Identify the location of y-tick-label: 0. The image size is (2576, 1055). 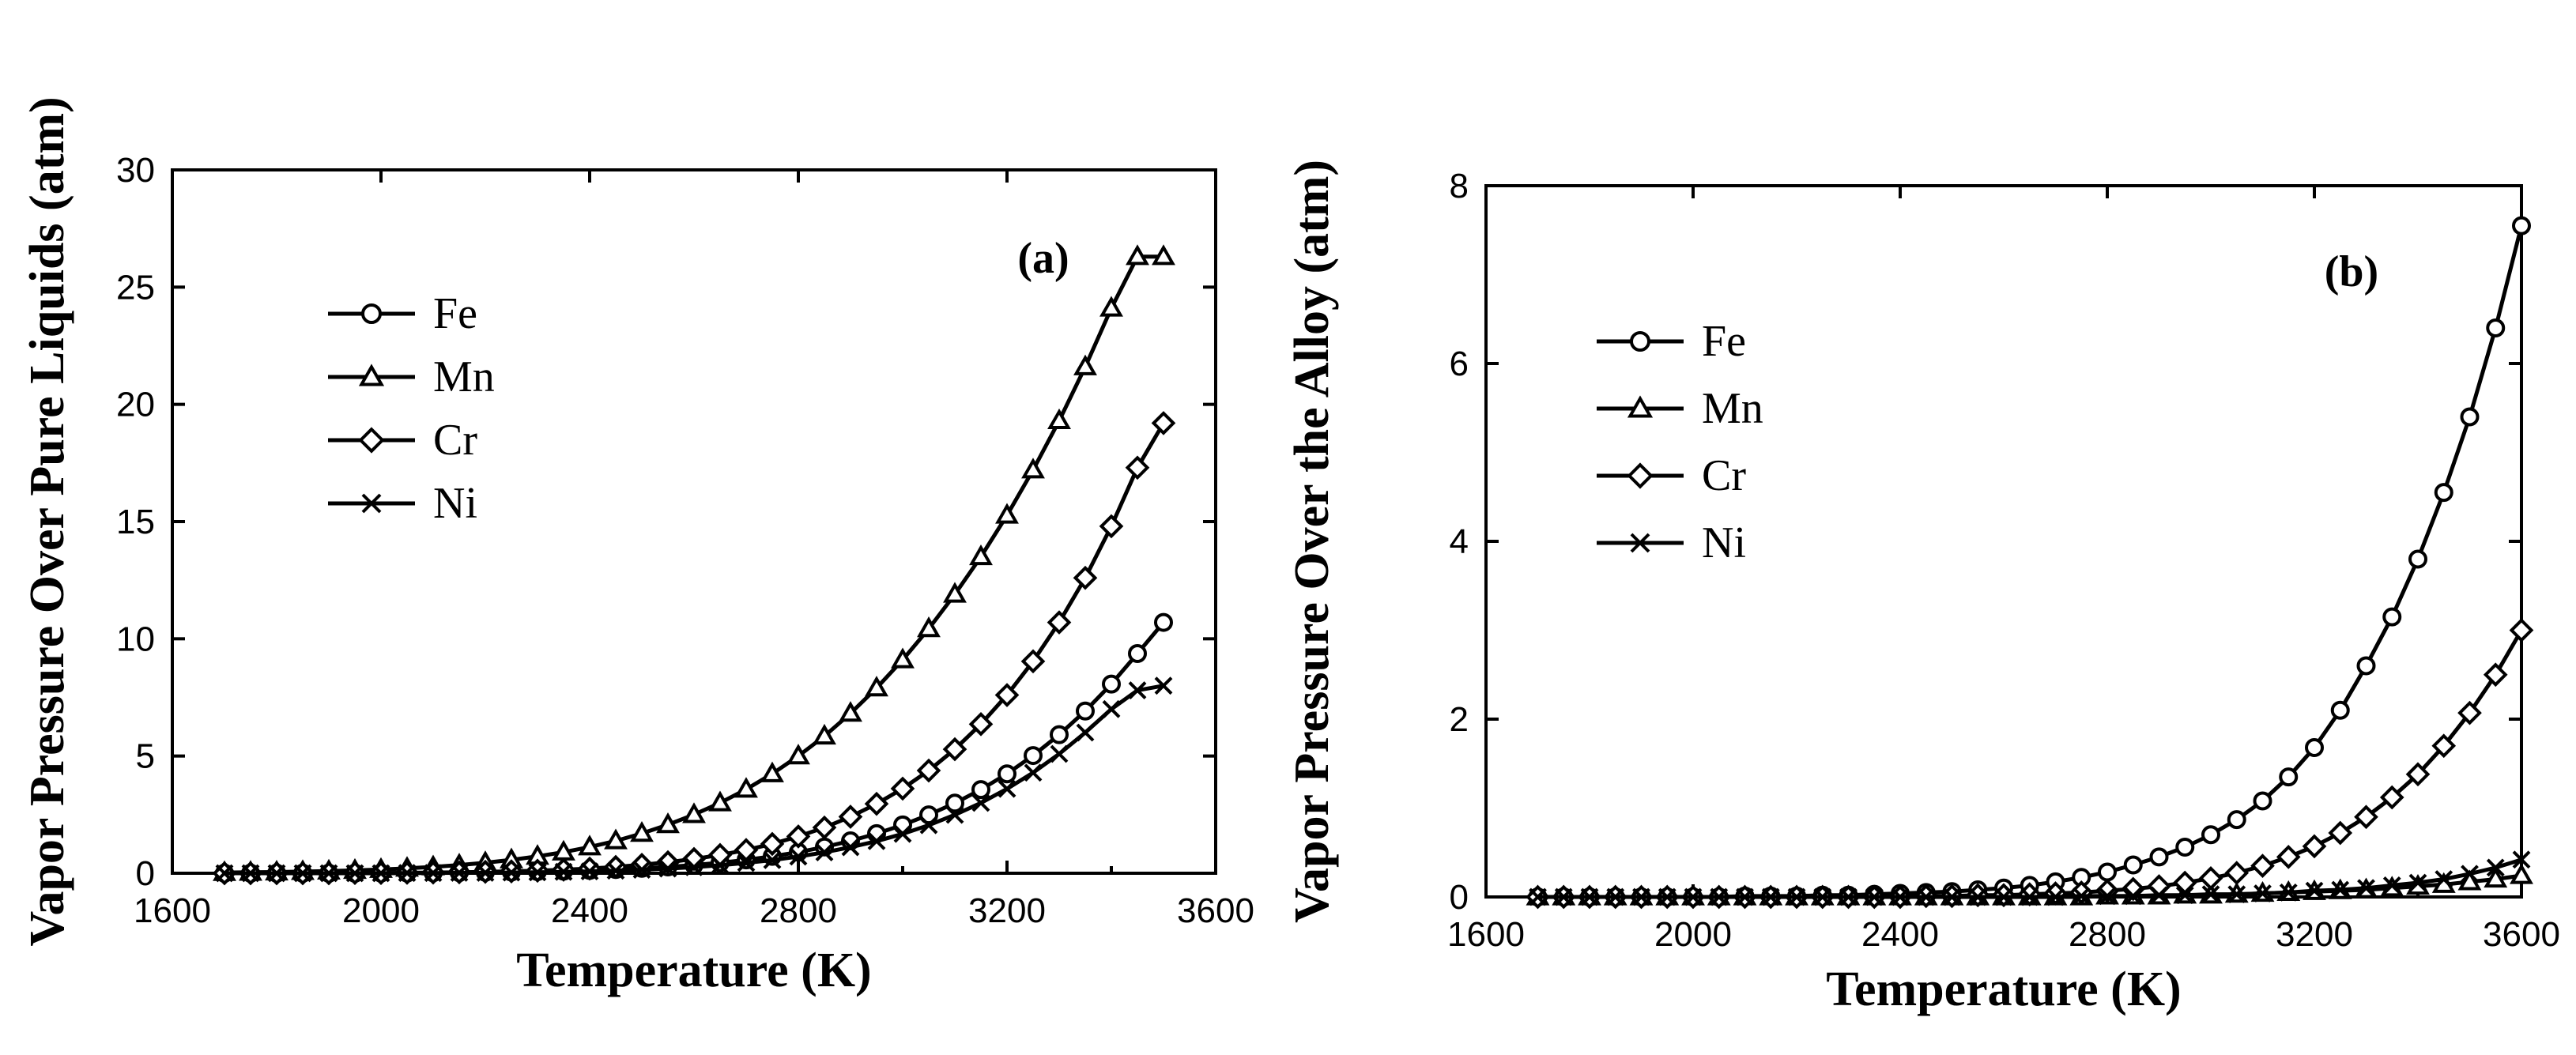
(1459, 898).